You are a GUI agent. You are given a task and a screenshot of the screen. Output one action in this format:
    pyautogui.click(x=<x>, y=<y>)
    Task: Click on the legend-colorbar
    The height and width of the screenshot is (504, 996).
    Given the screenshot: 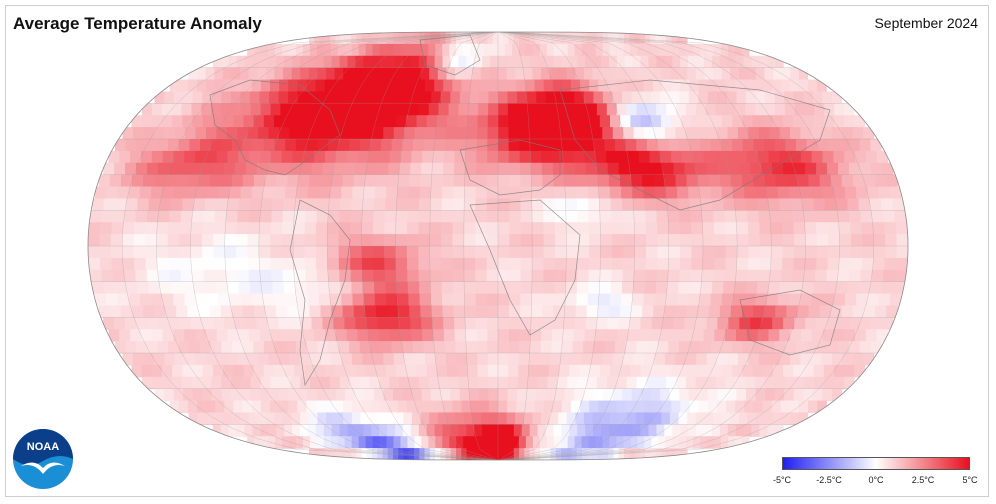 What is the action you would take?
    pyautogui.click(x=876, y=463)
    